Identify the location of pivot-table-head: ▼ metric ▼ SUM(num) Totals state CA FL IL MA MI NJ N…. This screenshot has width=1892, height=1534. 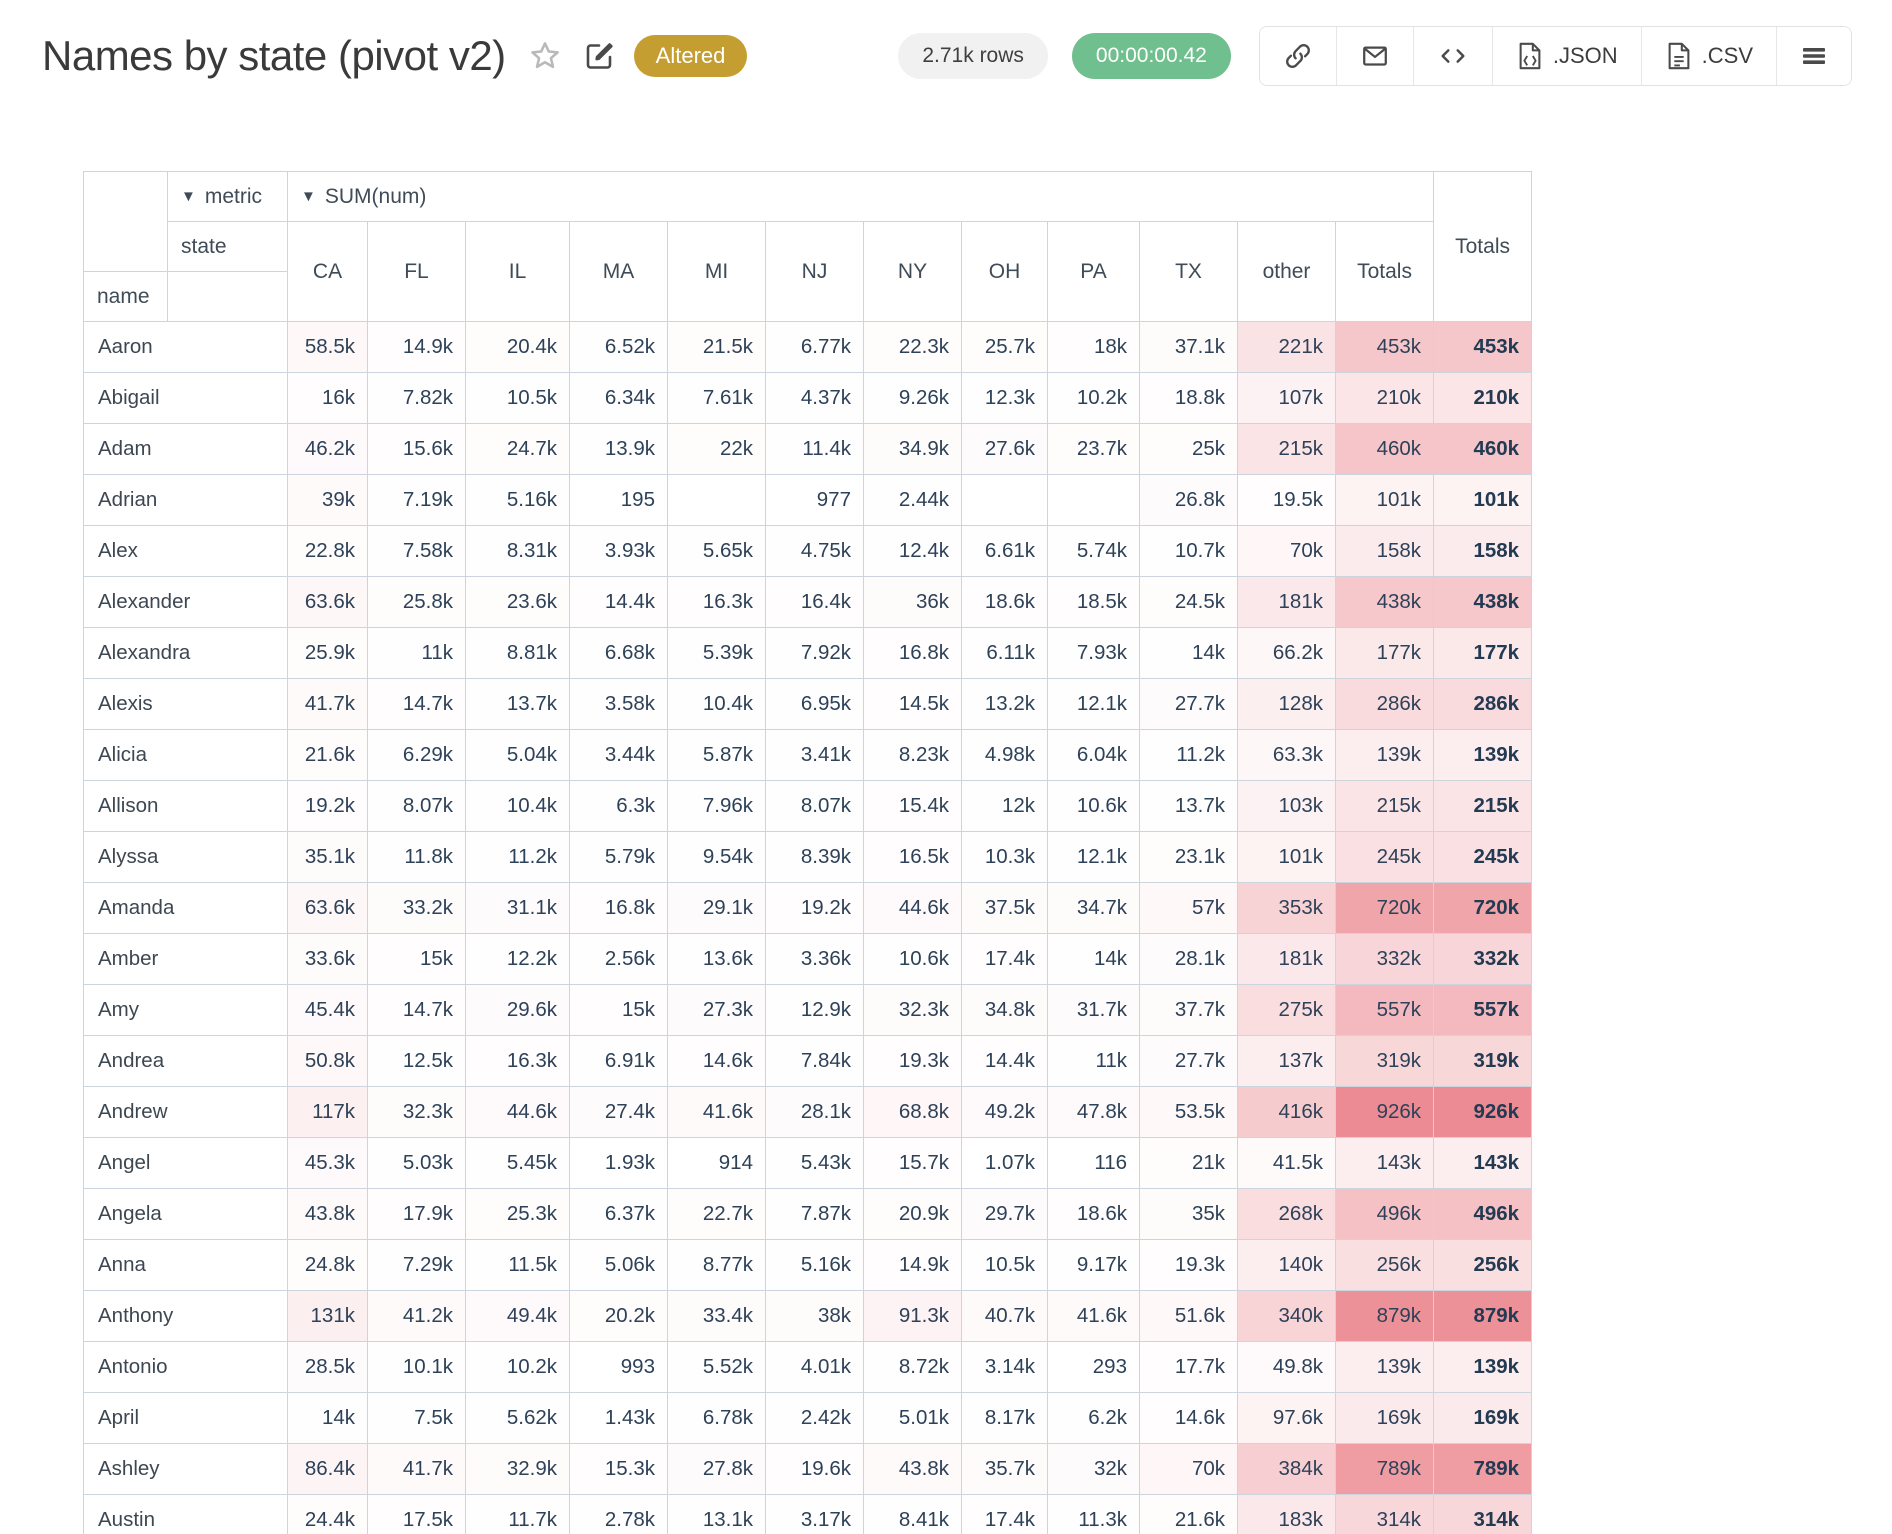
(808, 246).